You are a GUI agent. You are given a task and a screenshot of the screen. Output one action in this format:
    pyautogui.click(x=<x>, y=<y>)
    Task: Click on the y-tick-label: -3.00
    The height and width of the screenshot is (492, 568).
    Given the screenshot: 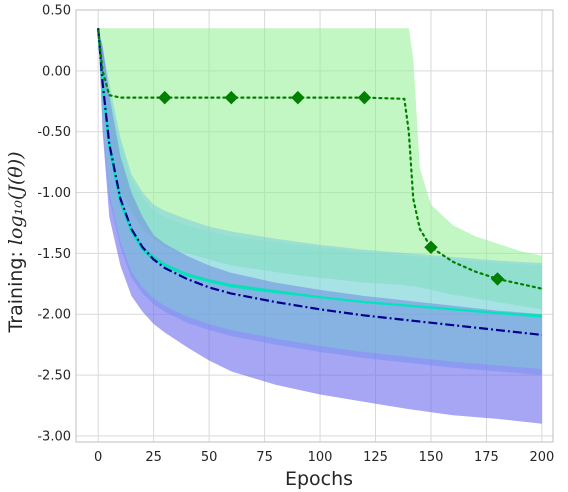 What is the action you would take?
    pyautogui.click(x=54, y=436)
    